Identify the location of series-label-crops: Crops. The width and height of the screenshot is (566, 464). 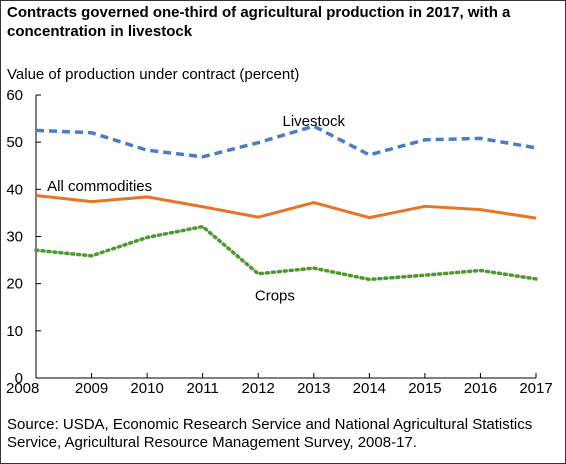
(275, 295).